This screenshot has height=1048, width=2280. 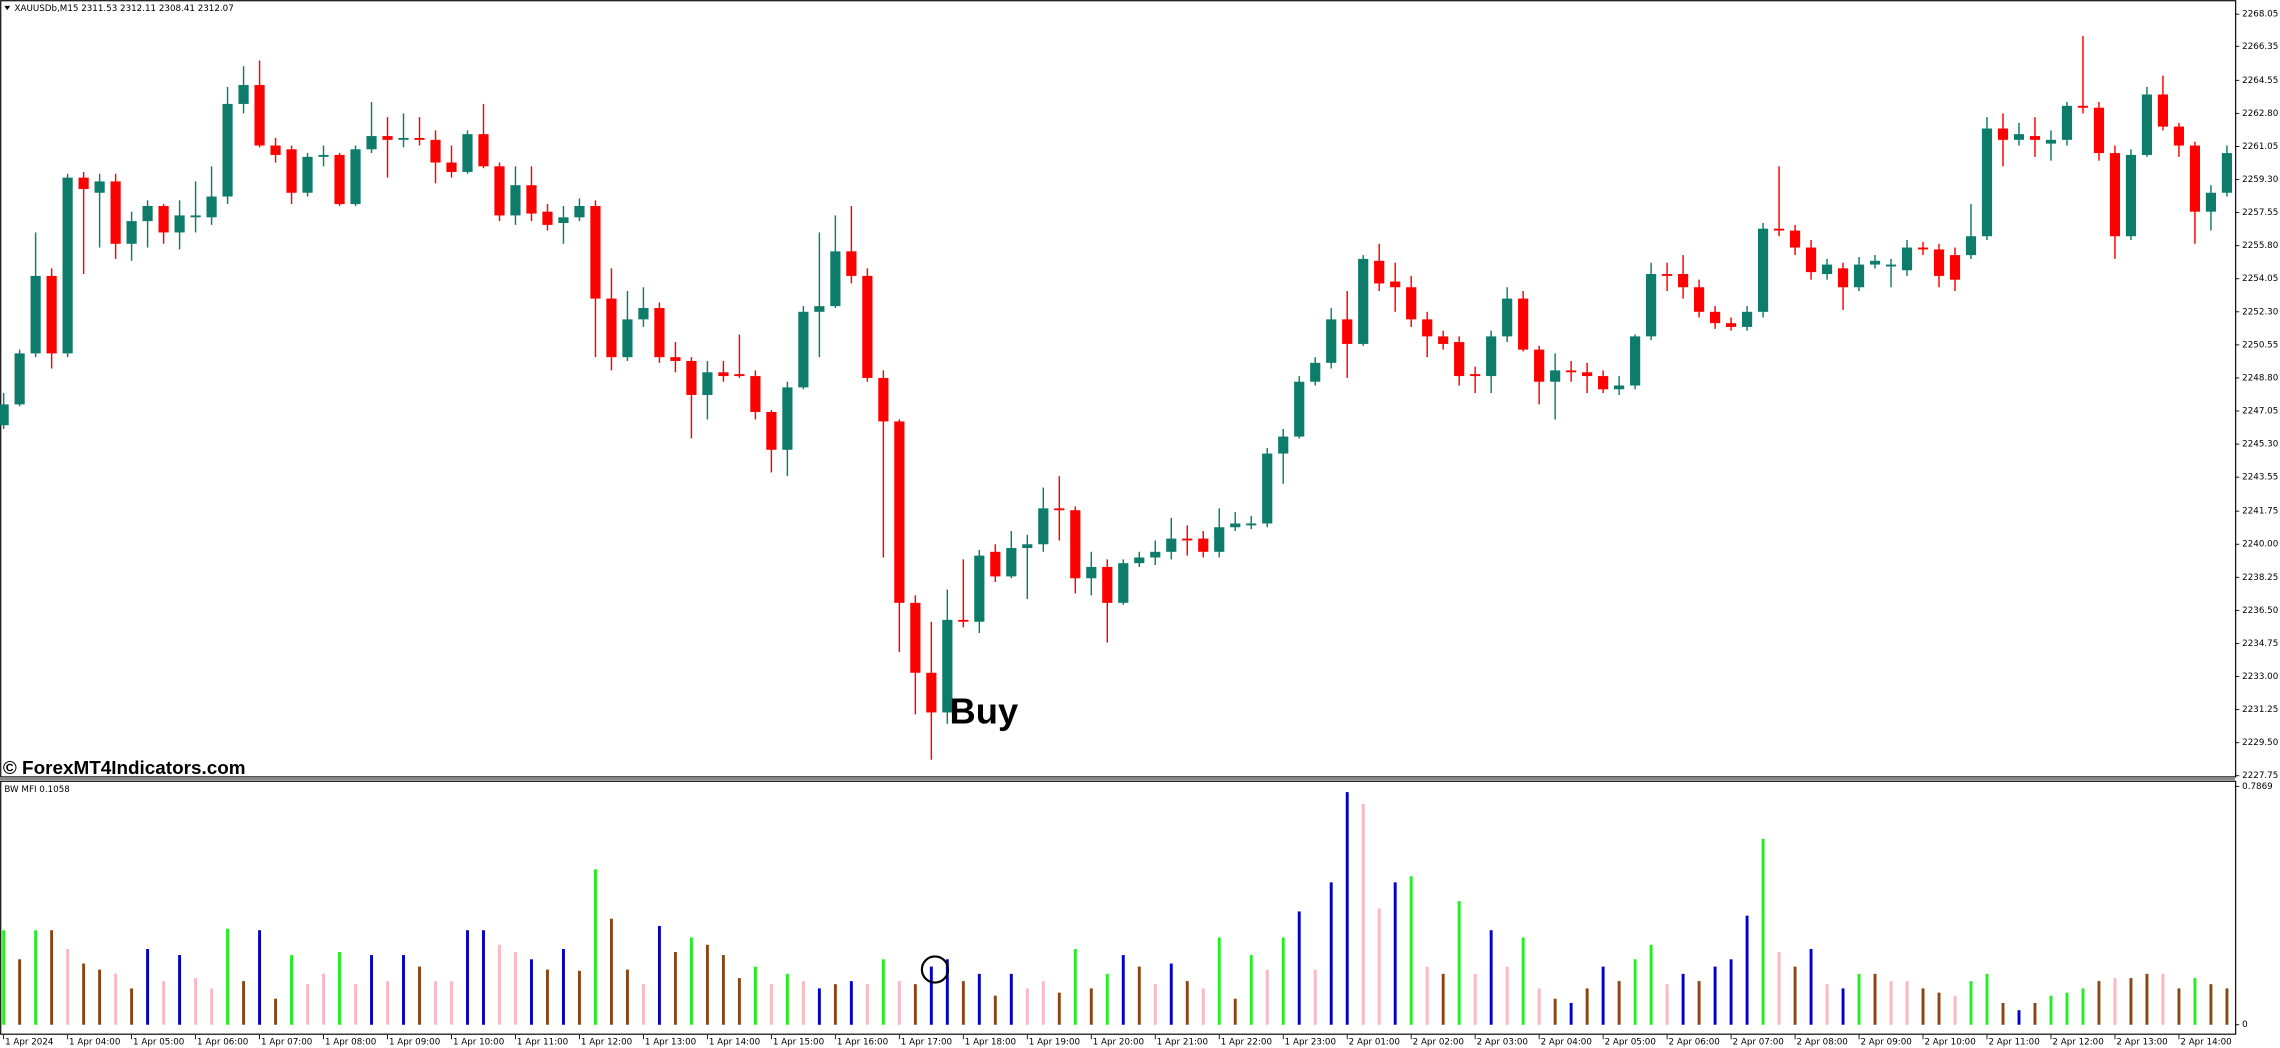 What do you see at coordinates (2257, 787) in the screenshot?
I see `y-tick-label: 0.7869` at bounding box center [2257, 787].